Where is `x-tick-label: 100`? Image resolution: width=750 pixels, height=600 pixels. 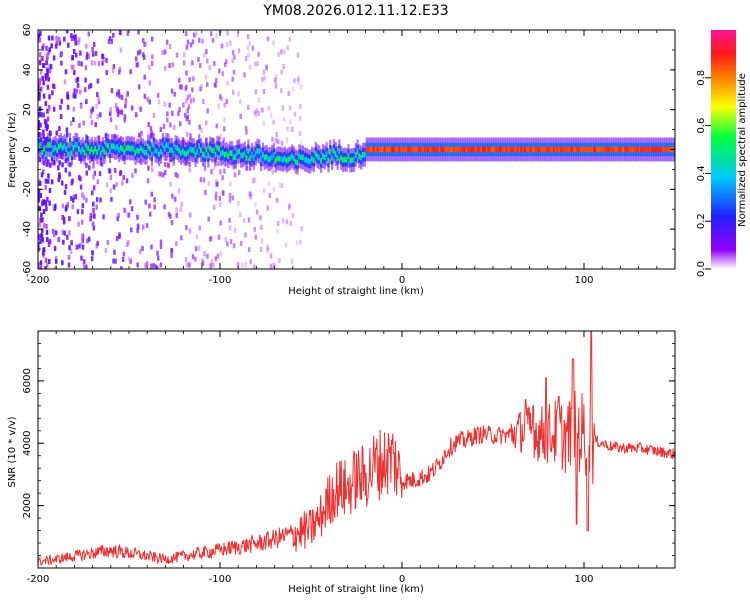 x-tick-label: 100 is located at coordinates (583, 280).